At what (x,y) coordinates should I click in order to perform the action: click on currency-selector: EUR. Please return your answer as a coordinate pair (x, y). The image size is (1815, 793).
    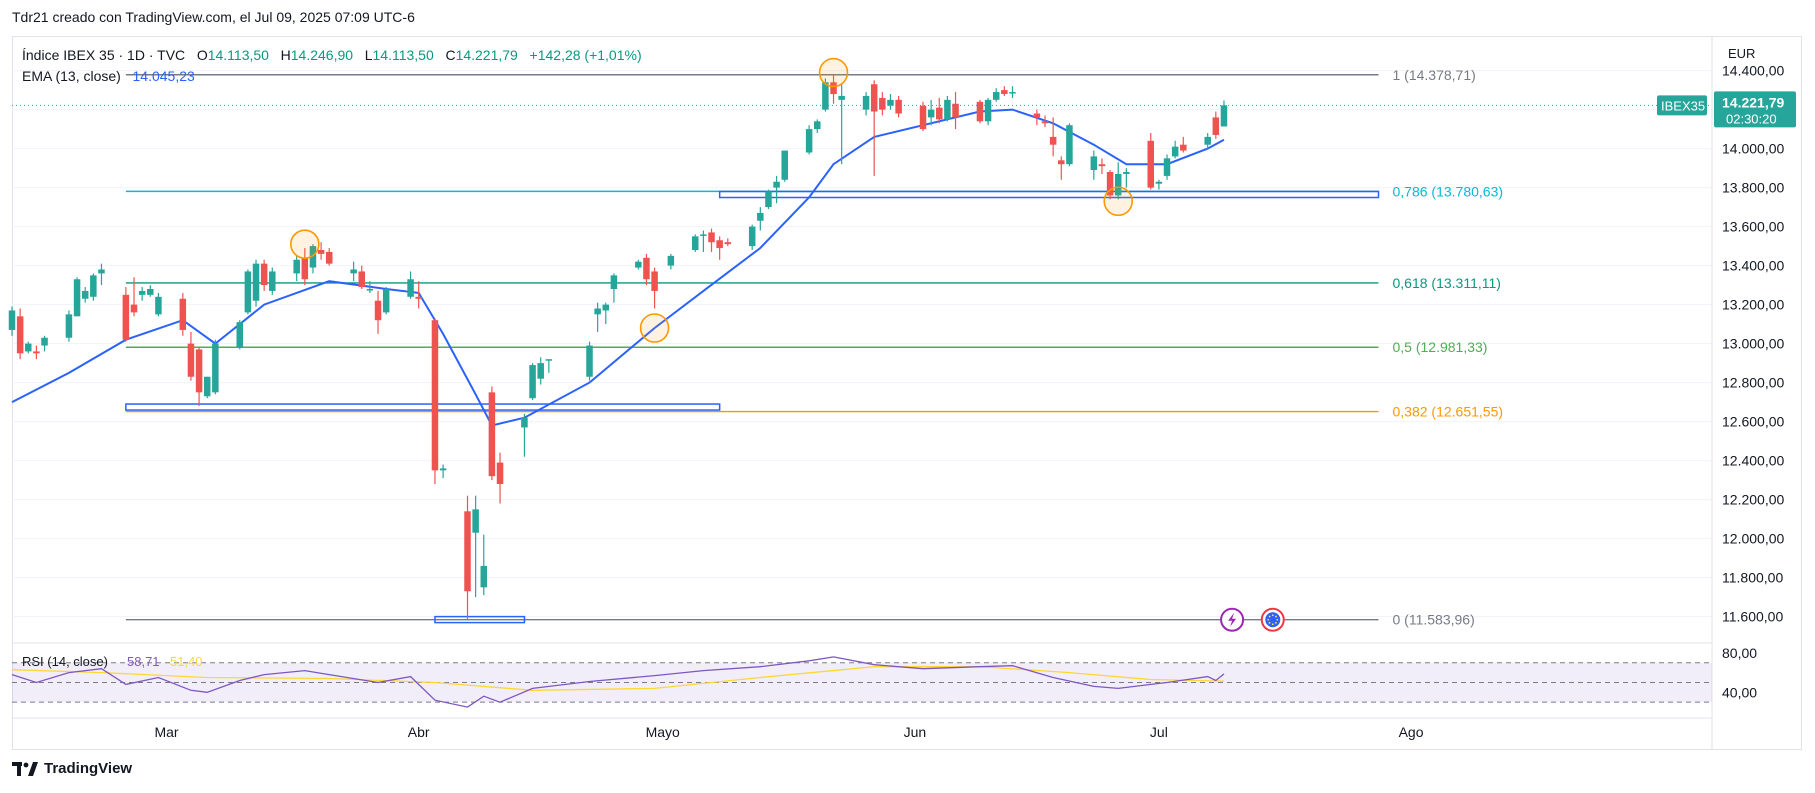
    Looking at the image, I should click on (1742, 53).